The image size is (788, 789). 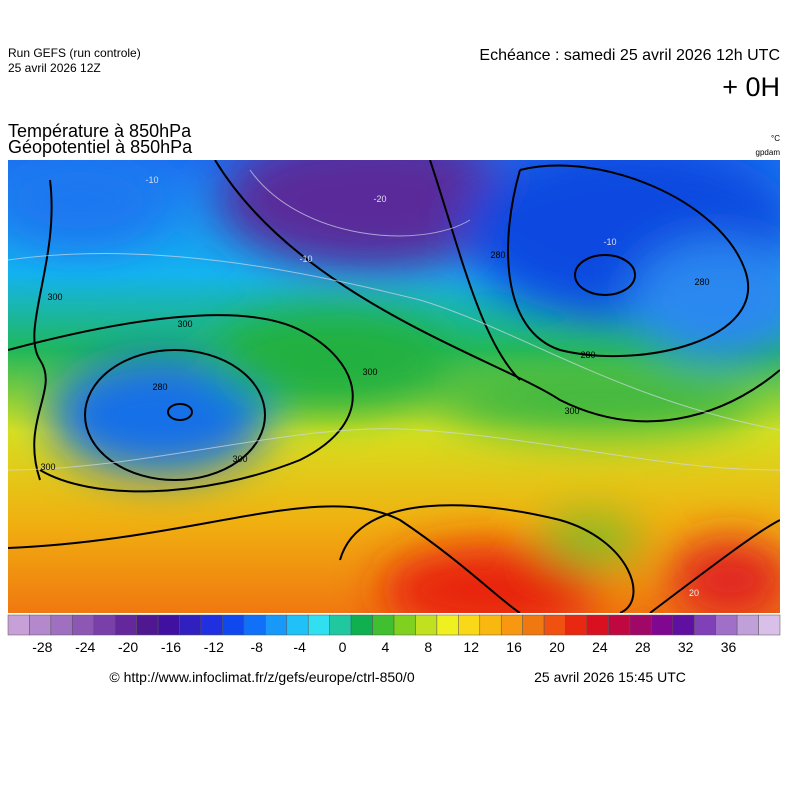 What do you see at coordinates (694, 593) in the screenshot?
I see `contour-label: 20` at bounding box center [694, 593].